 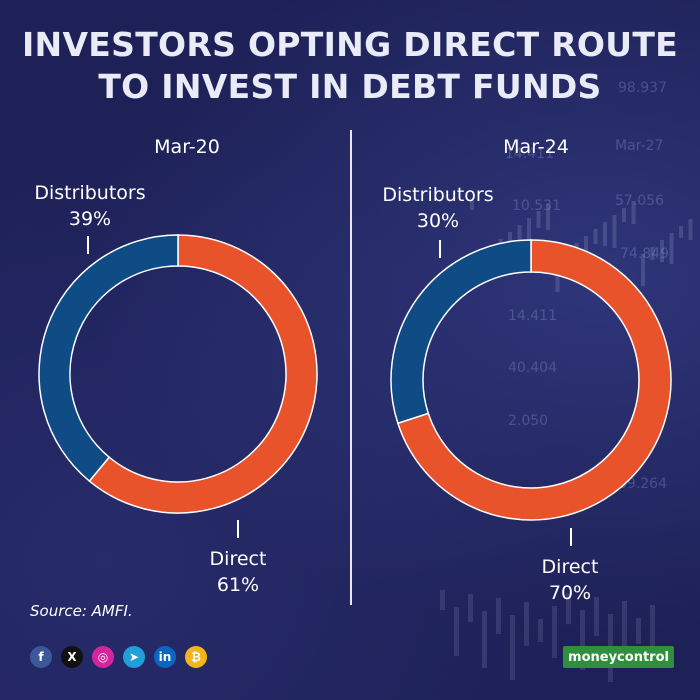 What do you see at coordinates (187, 147) in the screenshot?
I see `chart-title-mar-20: Mar-20` at bounding box center [187, 147].